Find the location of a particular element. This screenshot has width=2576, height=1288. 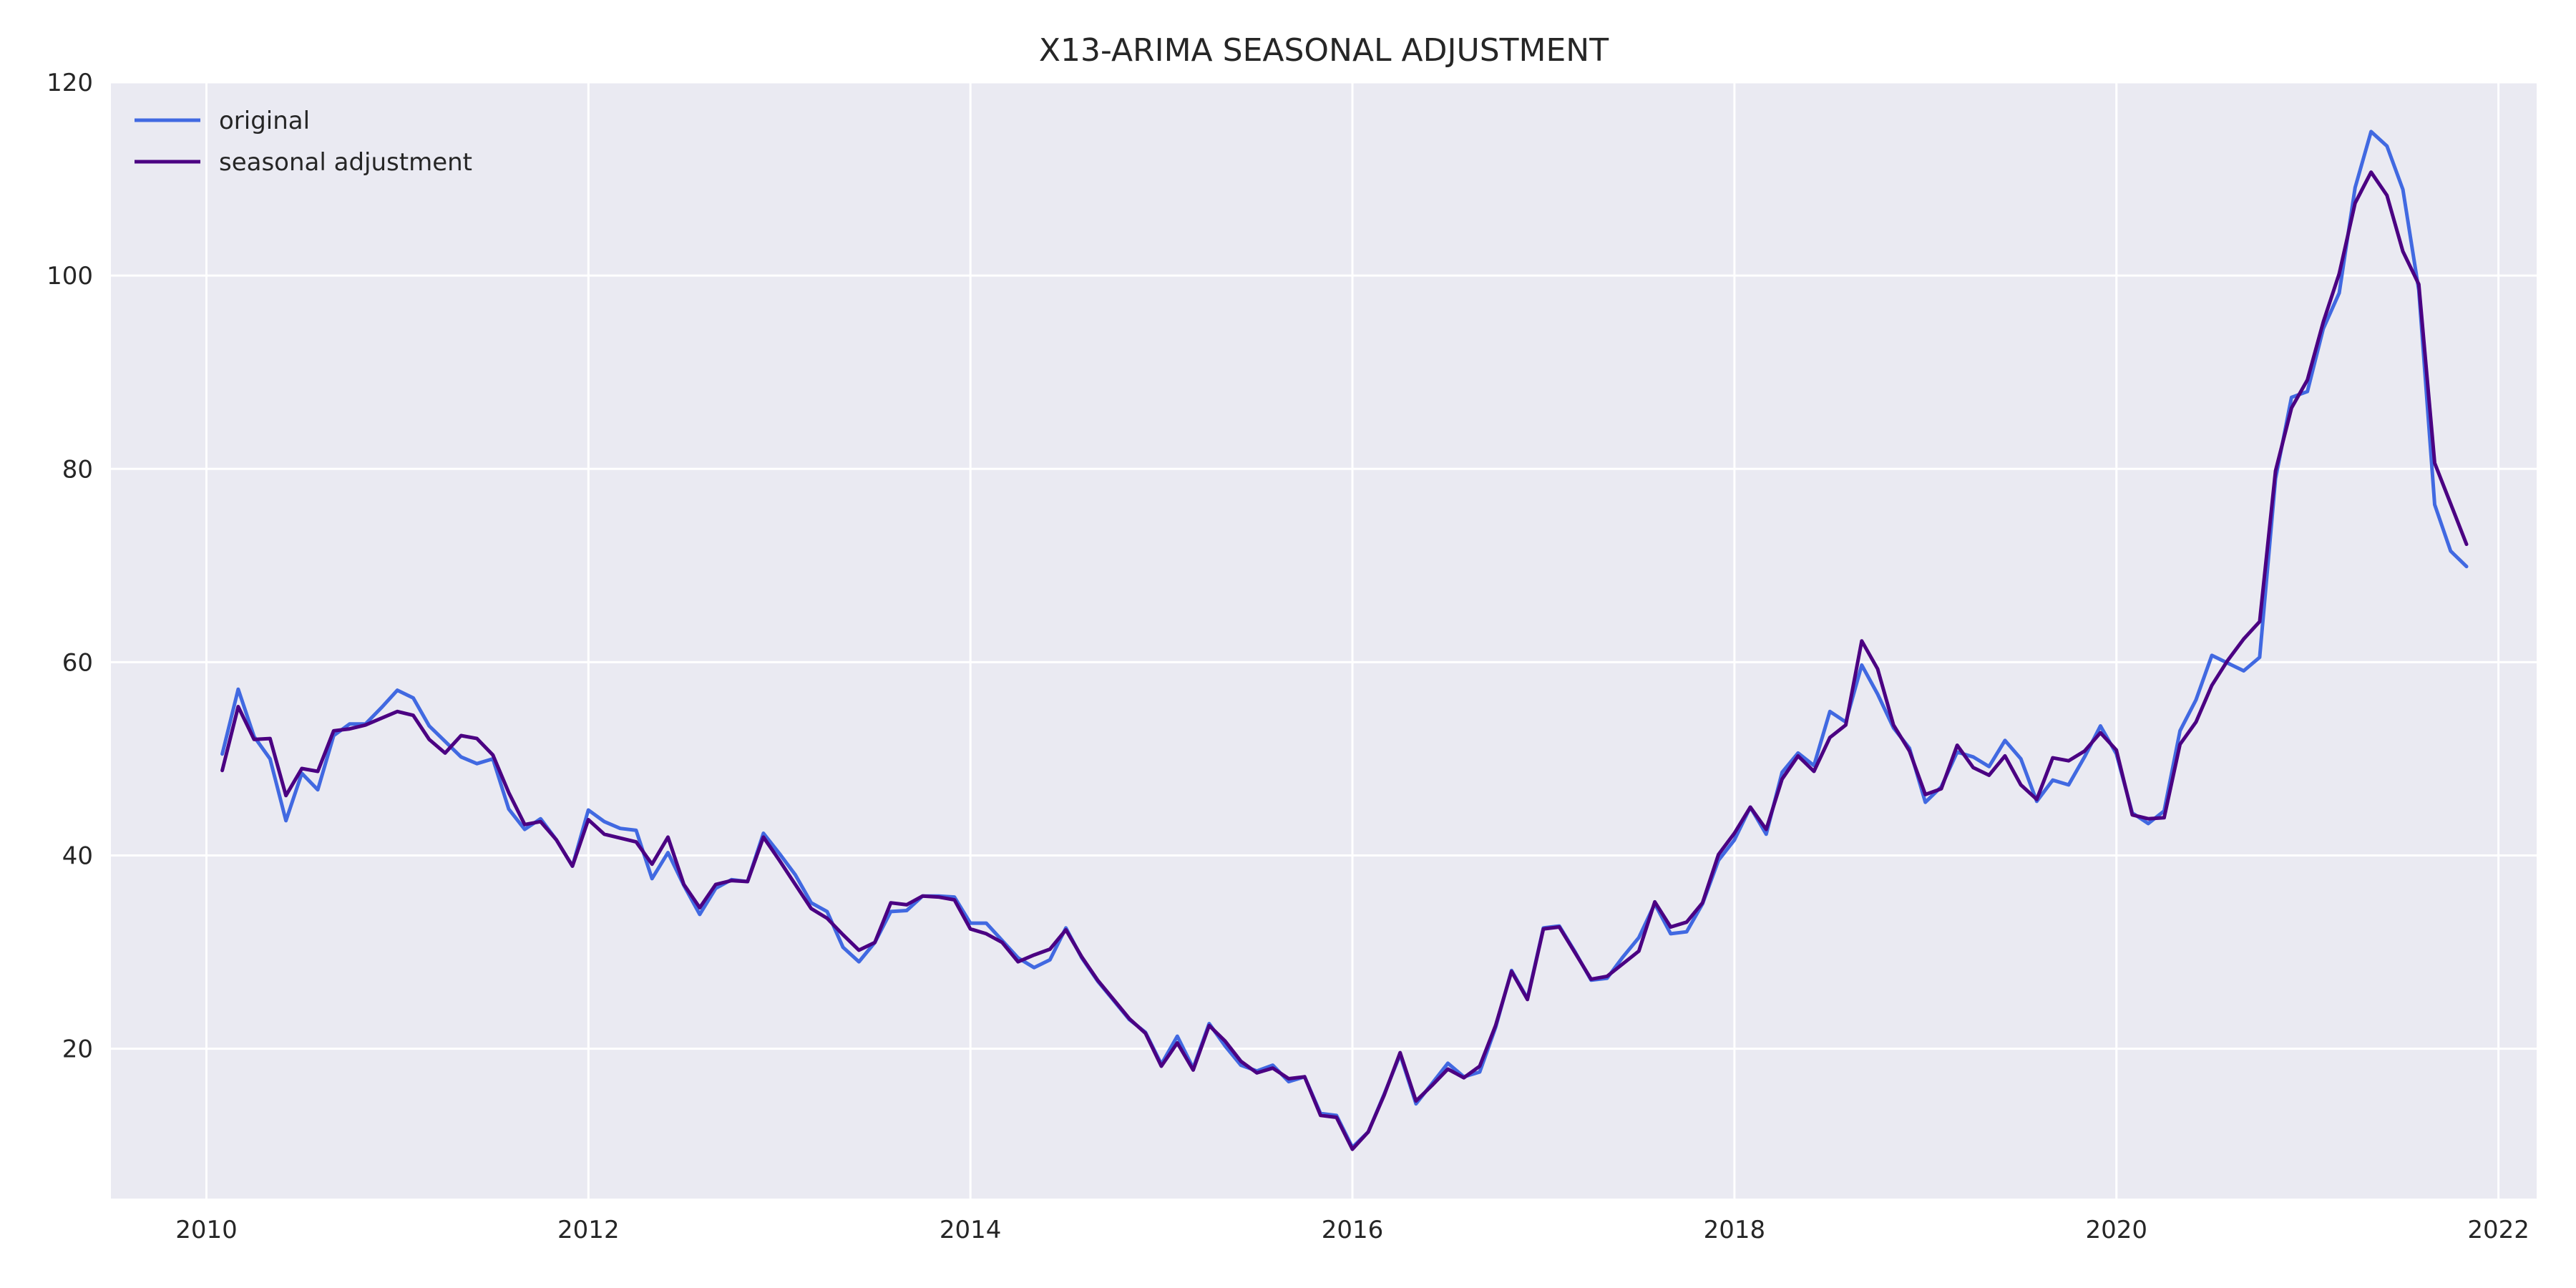

x-tick-label: 2022 is located at coordinates (2498, 1230).